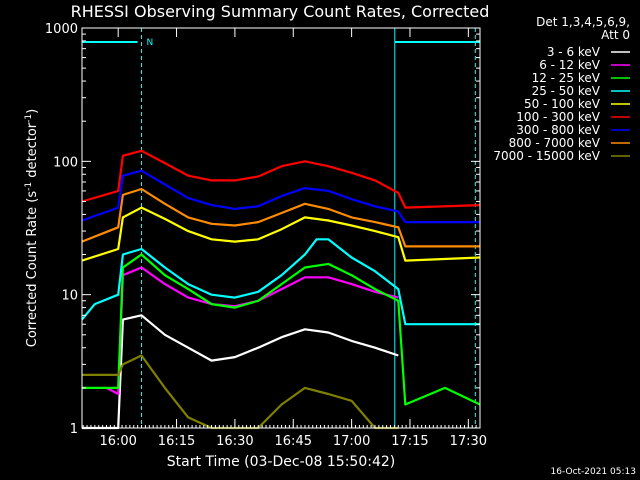  What do you see at coordinates (566, 91) in the screenshot?
I see `legend-label: 25 - 50 keV` at bounding box center [566, 91].